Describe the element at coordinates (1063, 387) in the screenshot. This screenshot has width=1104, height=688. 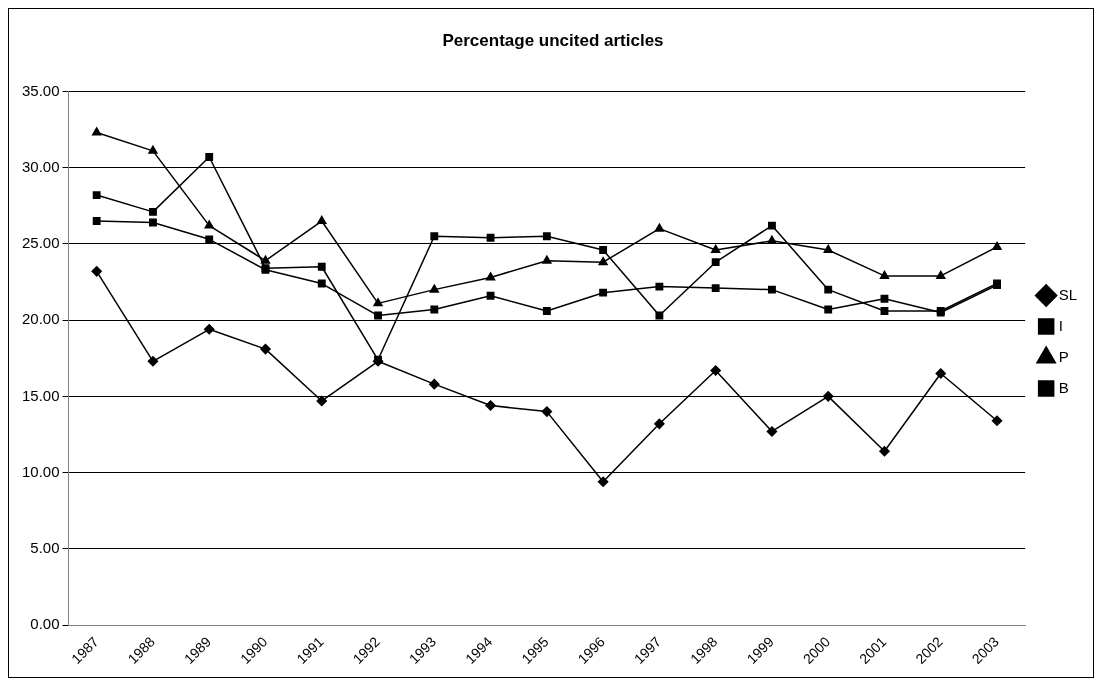
I see `legend-label: B` at that location.